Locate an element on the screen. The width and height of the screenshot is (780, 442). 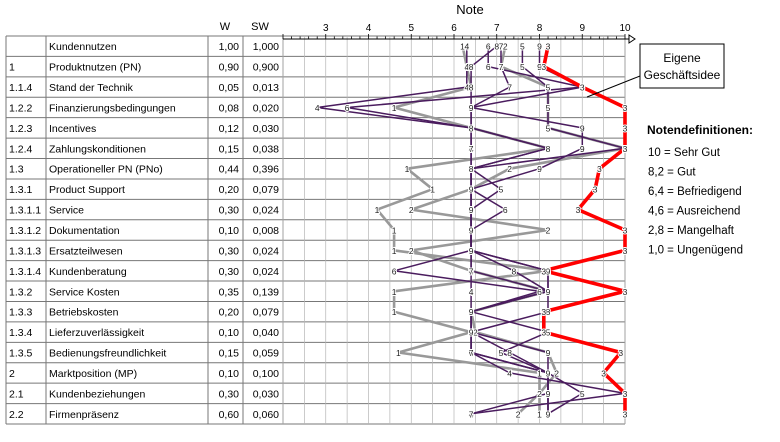
row-name: Firmenpräsenz is located at coordinates (84, 415).